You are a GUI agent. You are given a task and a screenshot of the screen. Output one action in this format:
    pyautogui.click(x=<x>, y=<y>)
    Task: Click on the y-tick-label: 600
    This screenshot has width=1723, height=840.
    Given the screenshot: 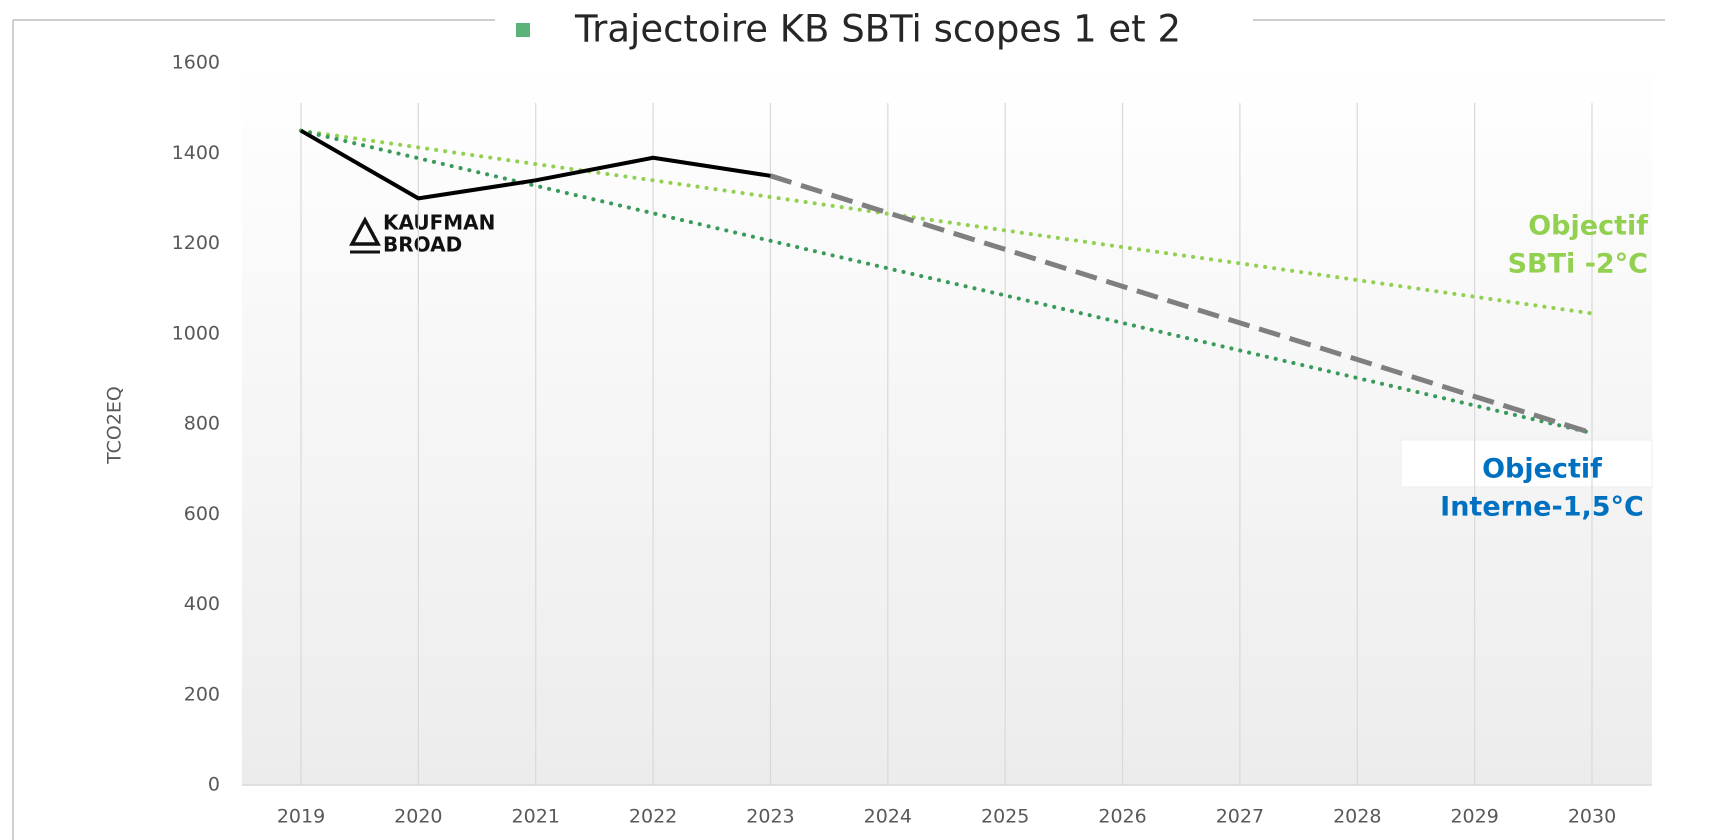 What is the action you would take?
    pyautogui.click(x=202, y=514)
    